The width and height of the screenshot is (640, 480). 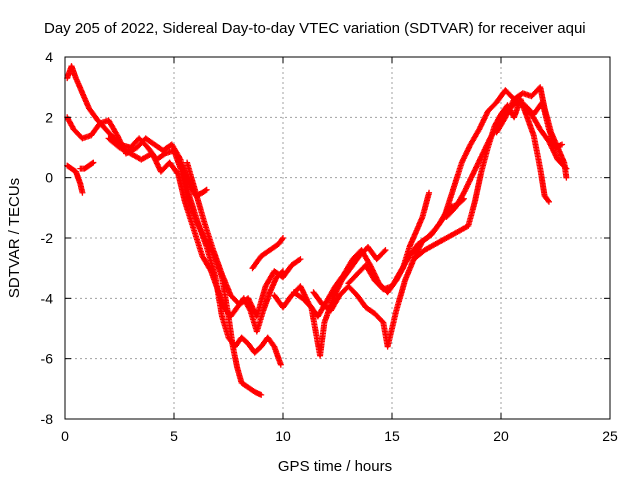 What do you see at coordinates (283, 436) in the screenshot?
I see `x-tick-label: 10` at bounding box center [283, 436].